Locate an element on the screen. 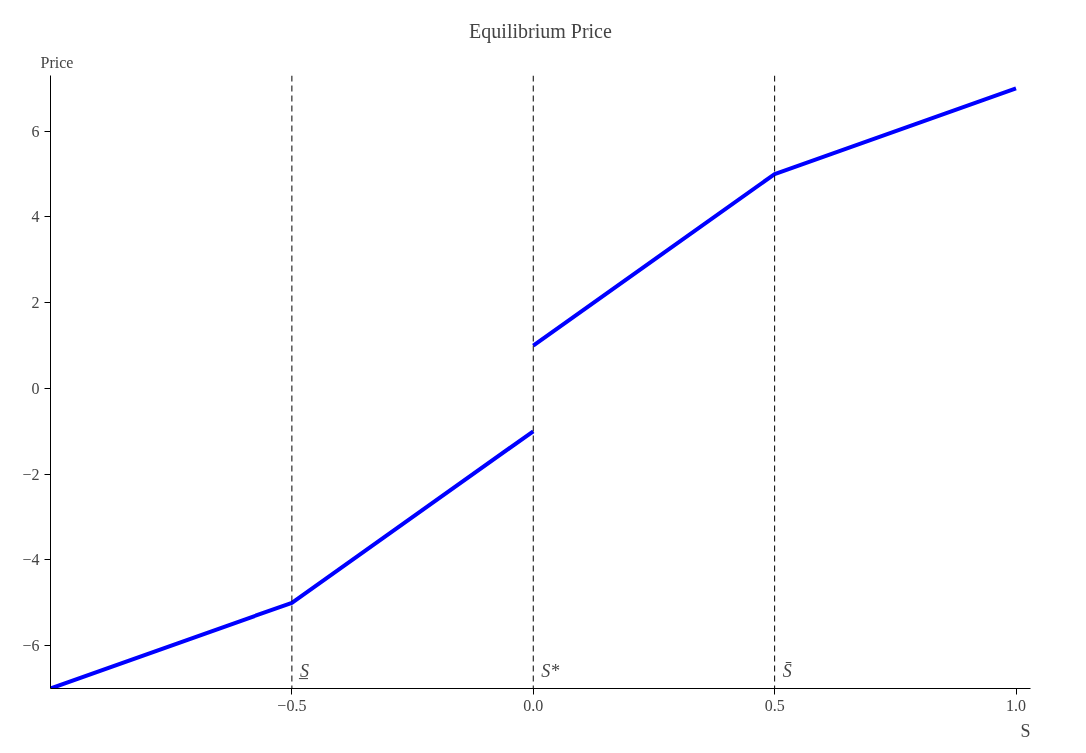 The image size is (1086, 753). x-tick-label: 0.5 is located at coordinates (774, 705).